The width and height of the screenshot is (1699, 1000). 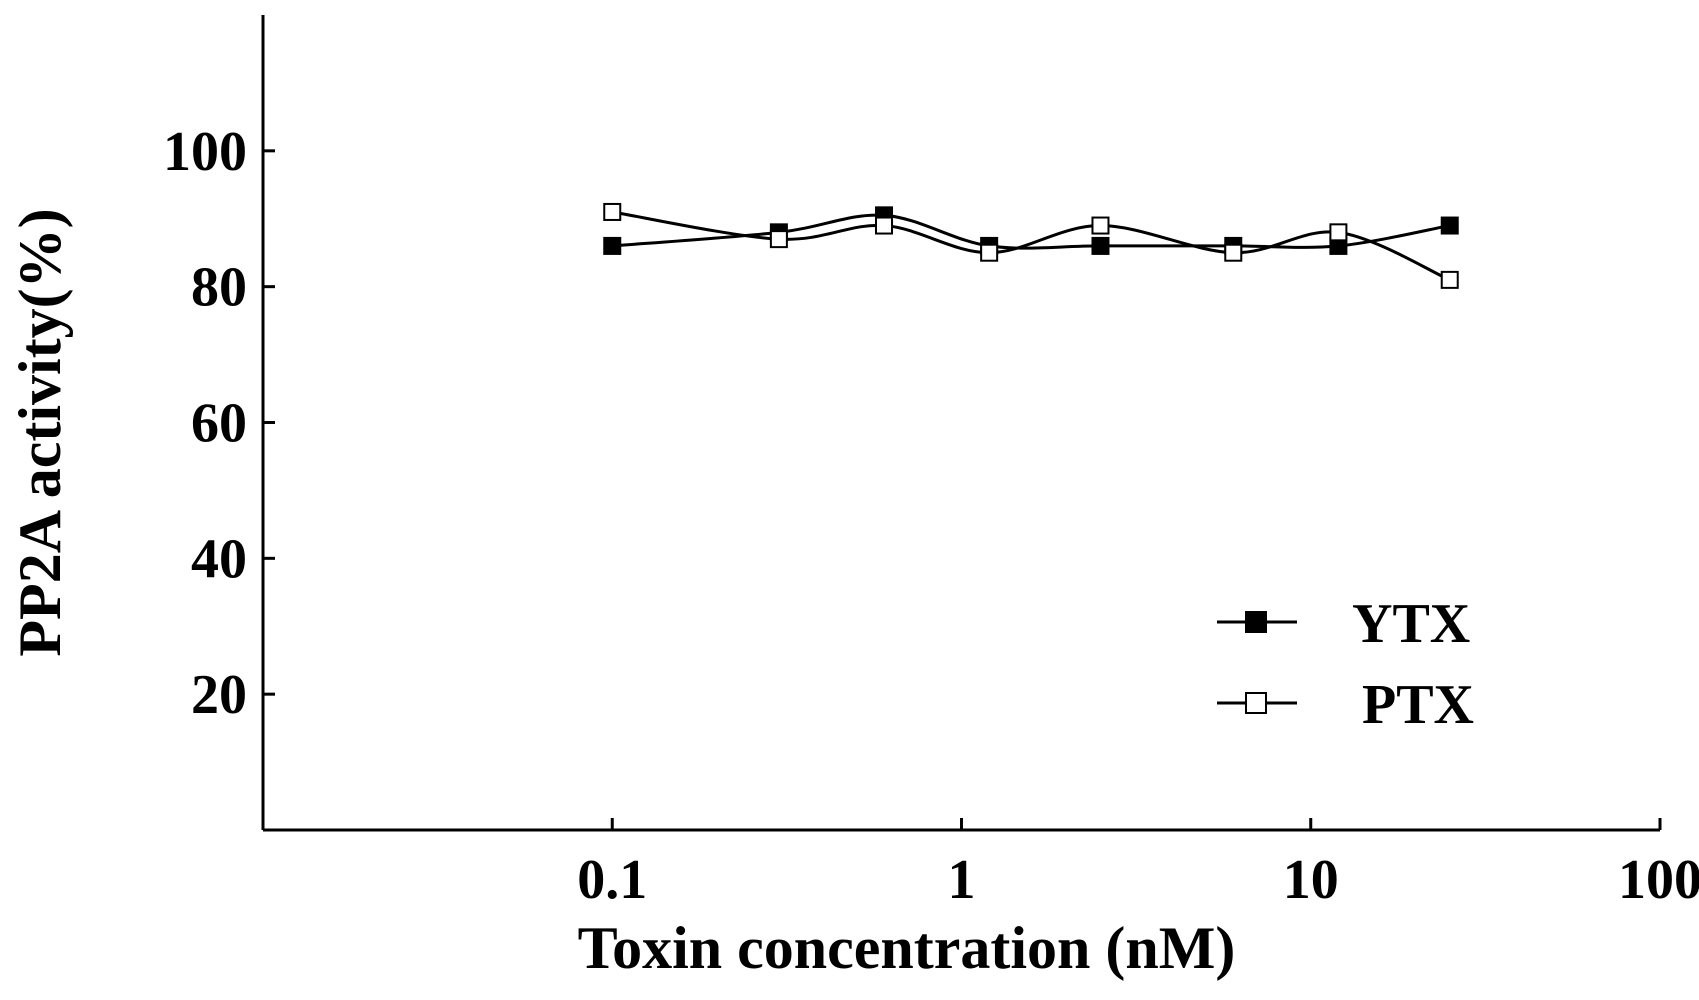 What do you see at coordinates (219, 288) in the screenshot?
I see `y-tick-label: 80` at bounding box center [219, 288].